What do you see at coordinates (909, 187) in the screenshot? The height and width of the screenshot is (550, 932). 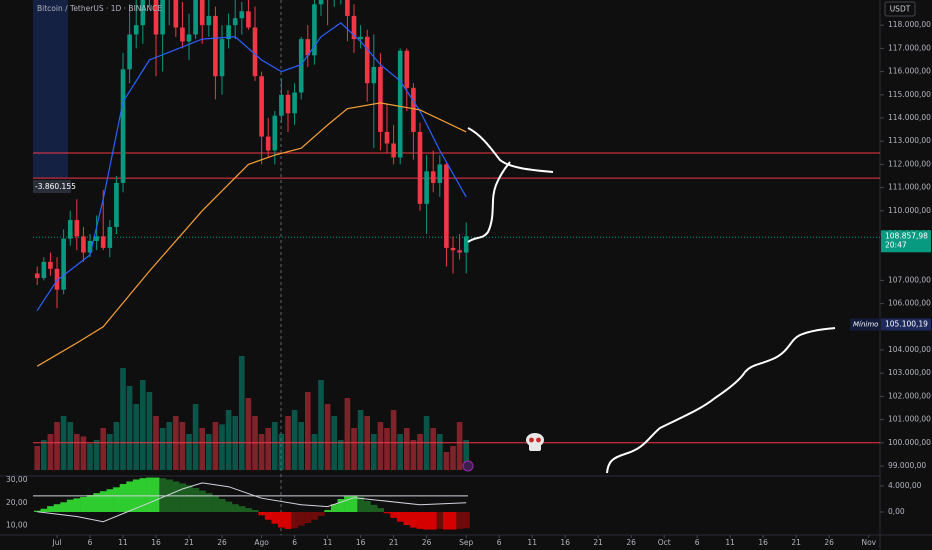 I see `y-tick-label: 111.000,00` at bounding box center [909, 187].